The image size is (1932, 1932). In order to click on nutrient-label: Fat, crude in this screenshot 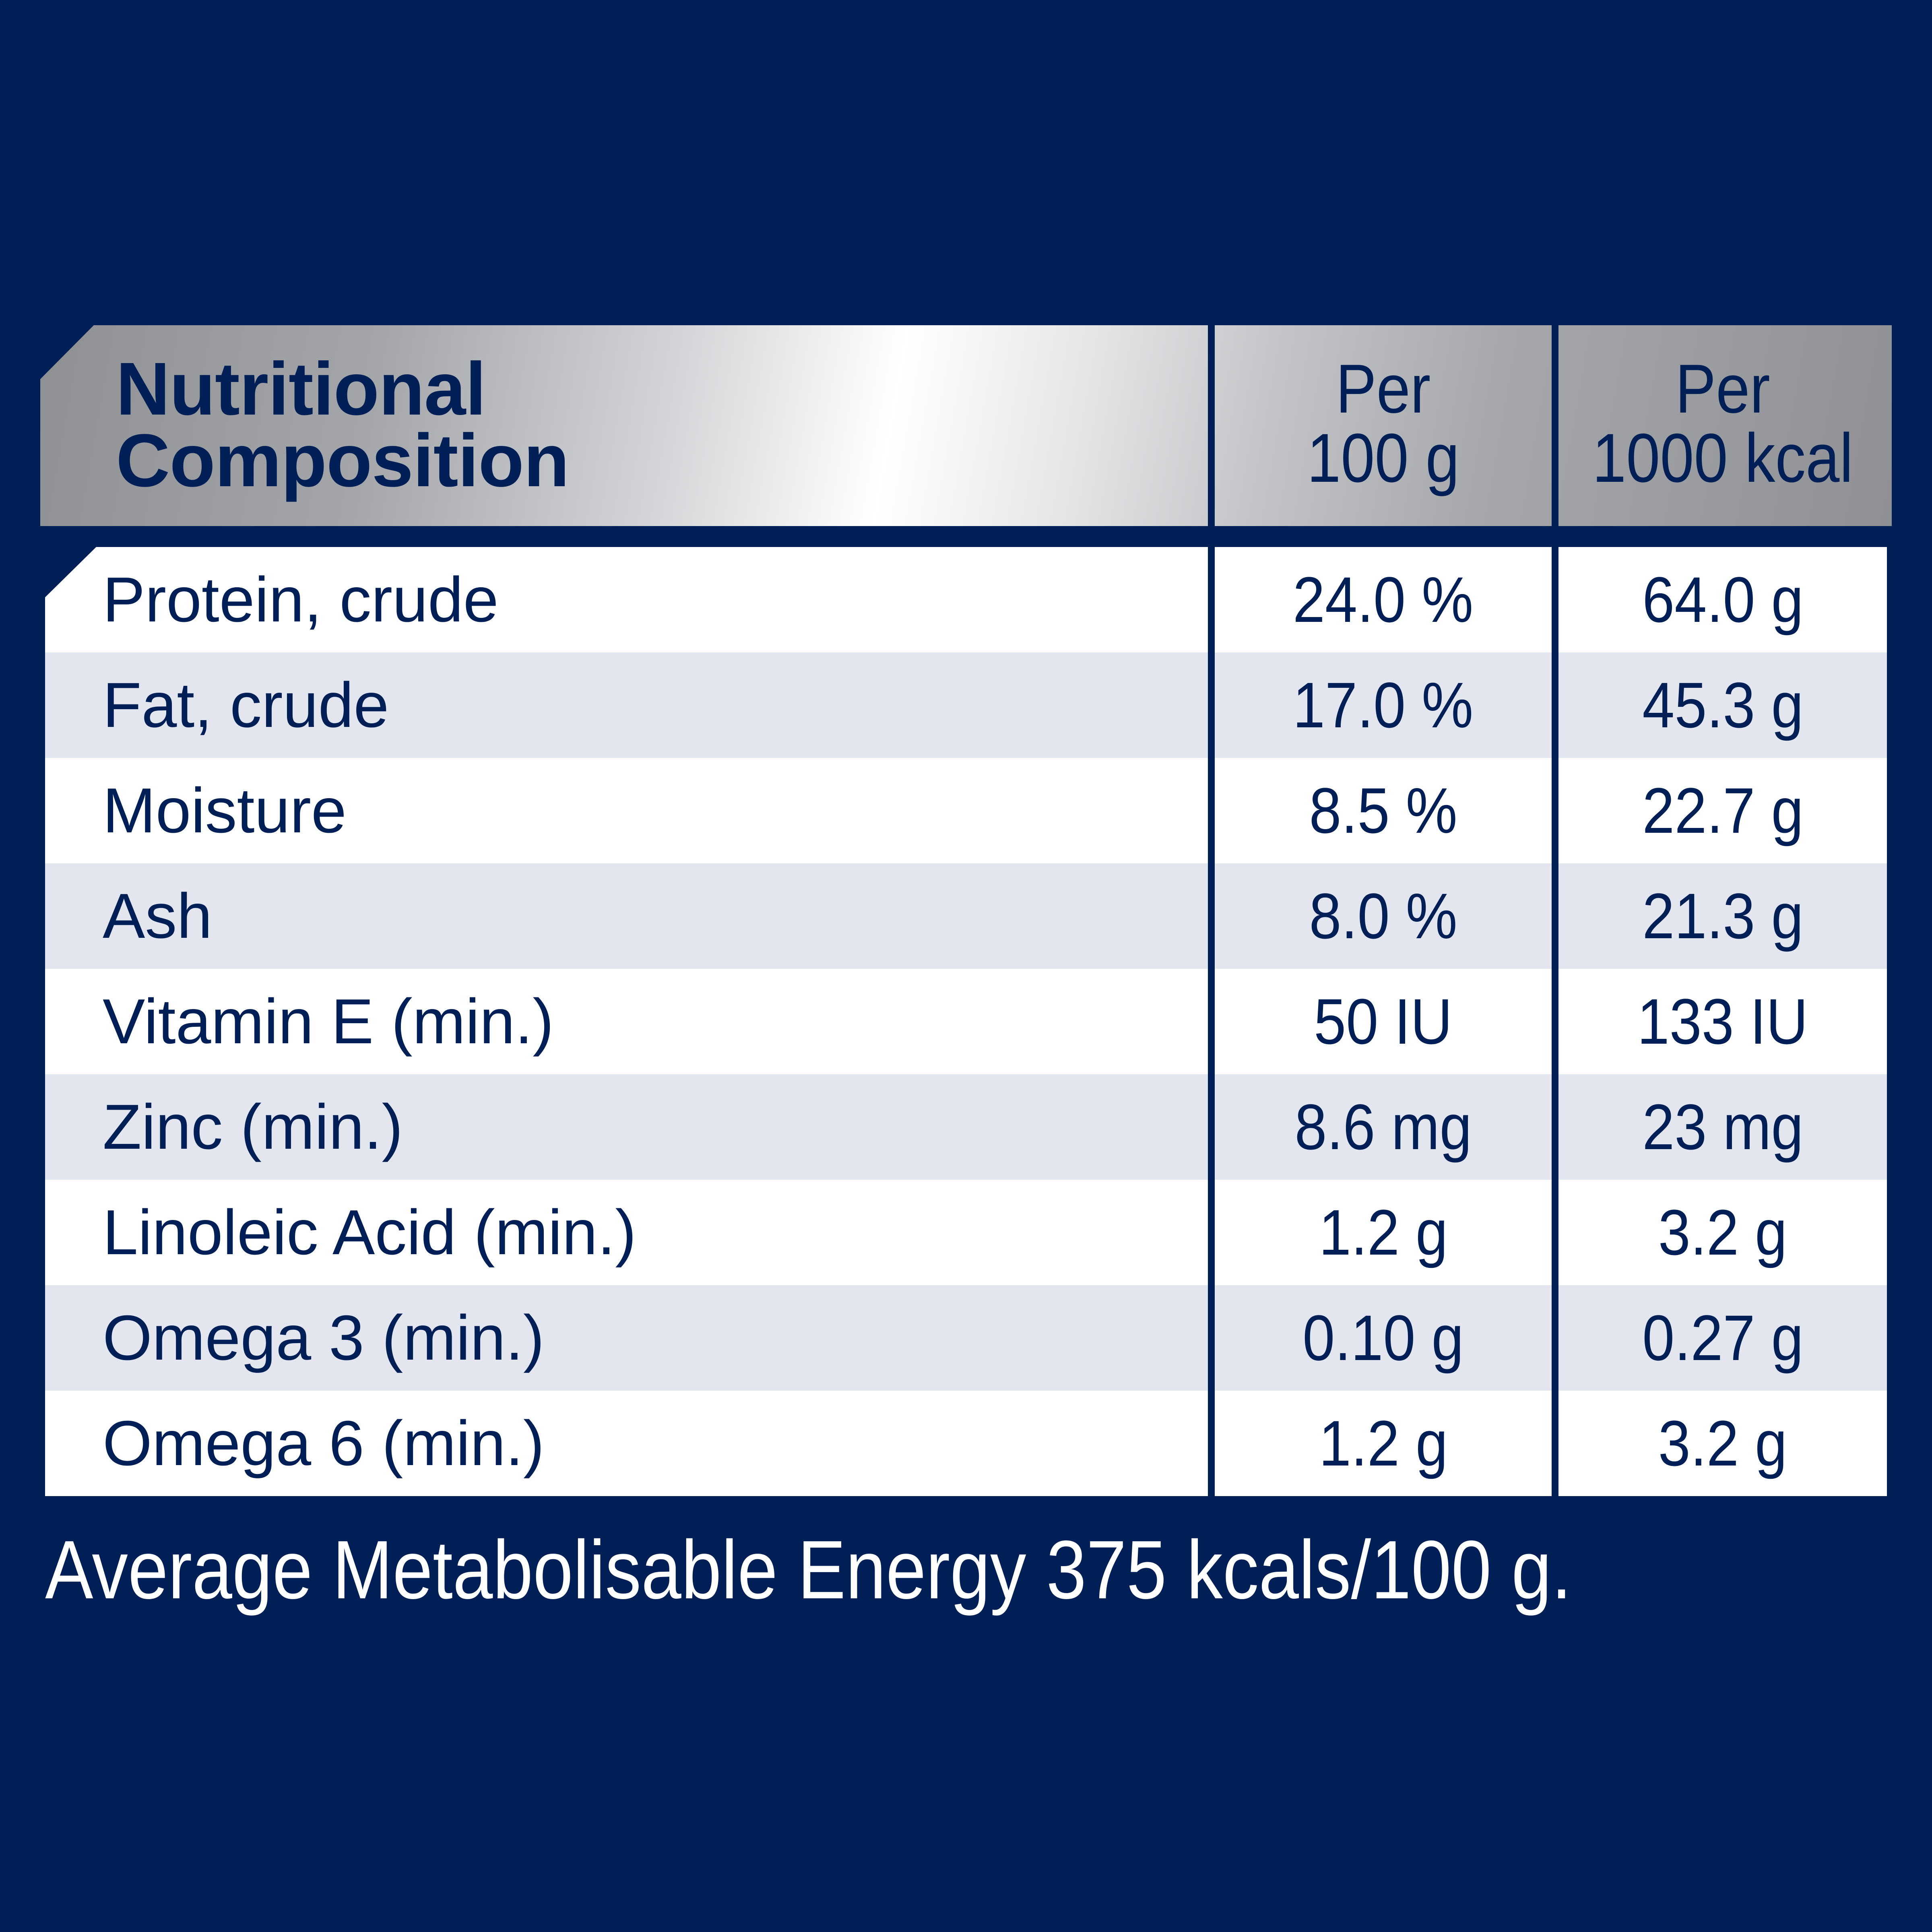, I will do `click(246, 705)`.